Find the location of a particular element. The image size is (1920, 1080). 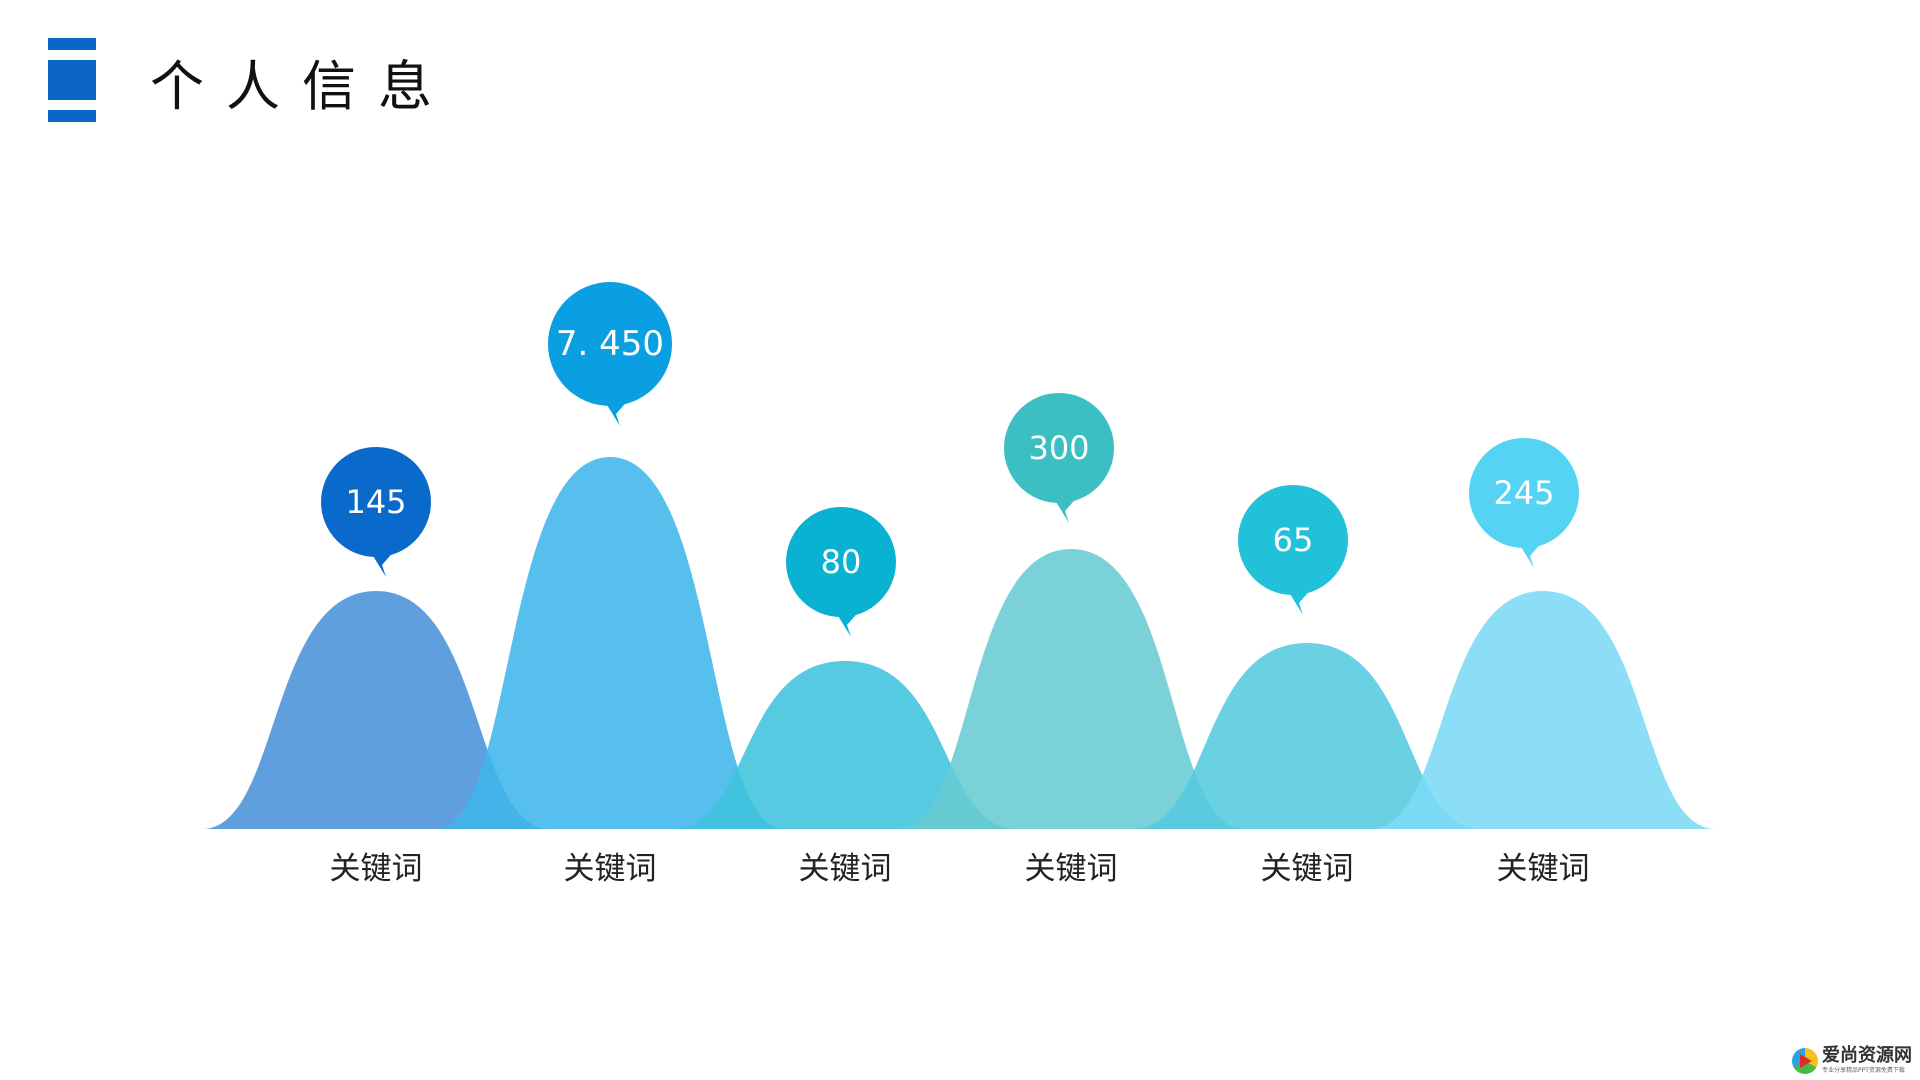

value-bubble: 7. 450 is located at coordinates (610, 354).